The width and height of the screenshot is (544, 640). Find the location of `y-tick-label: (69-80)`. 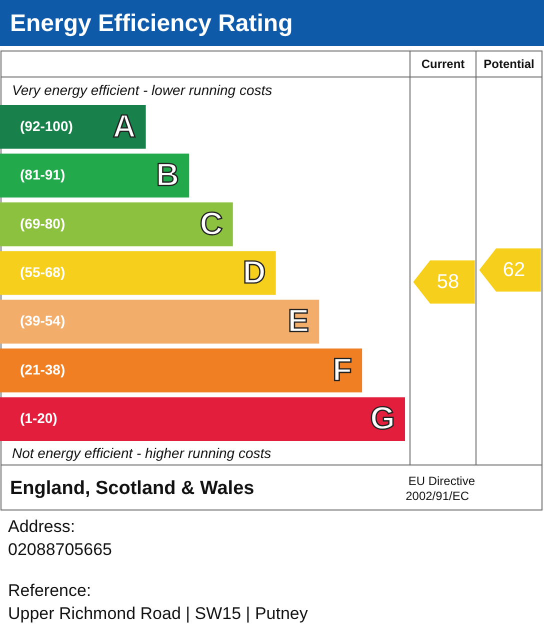

y-tick-label: (69-80) is located at coordinates (43, 223).